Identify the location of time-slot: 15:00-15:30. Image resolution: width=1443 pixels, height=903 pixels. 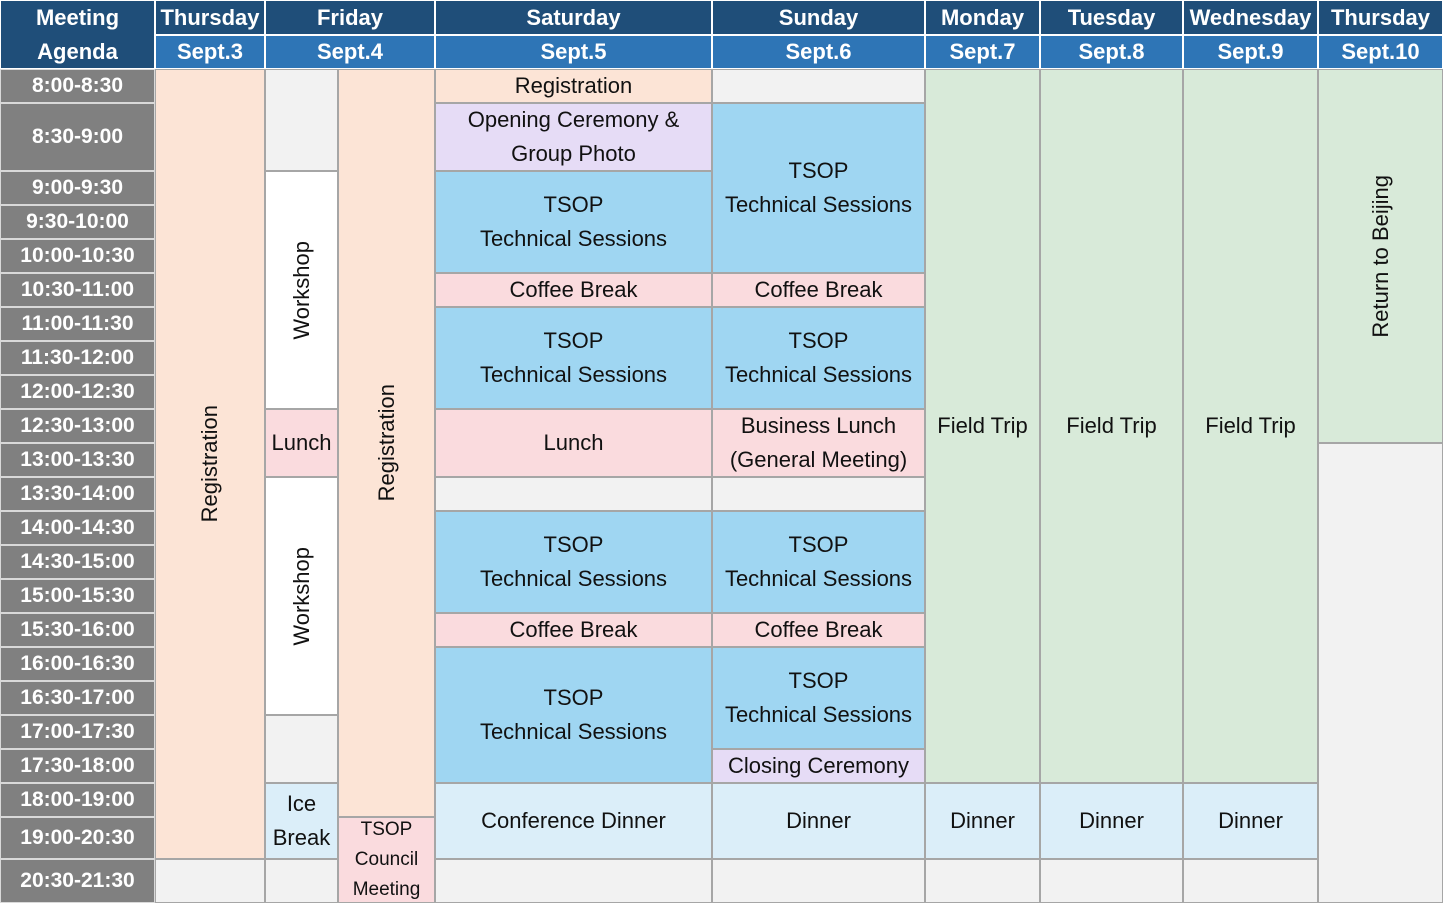
(77, 596).